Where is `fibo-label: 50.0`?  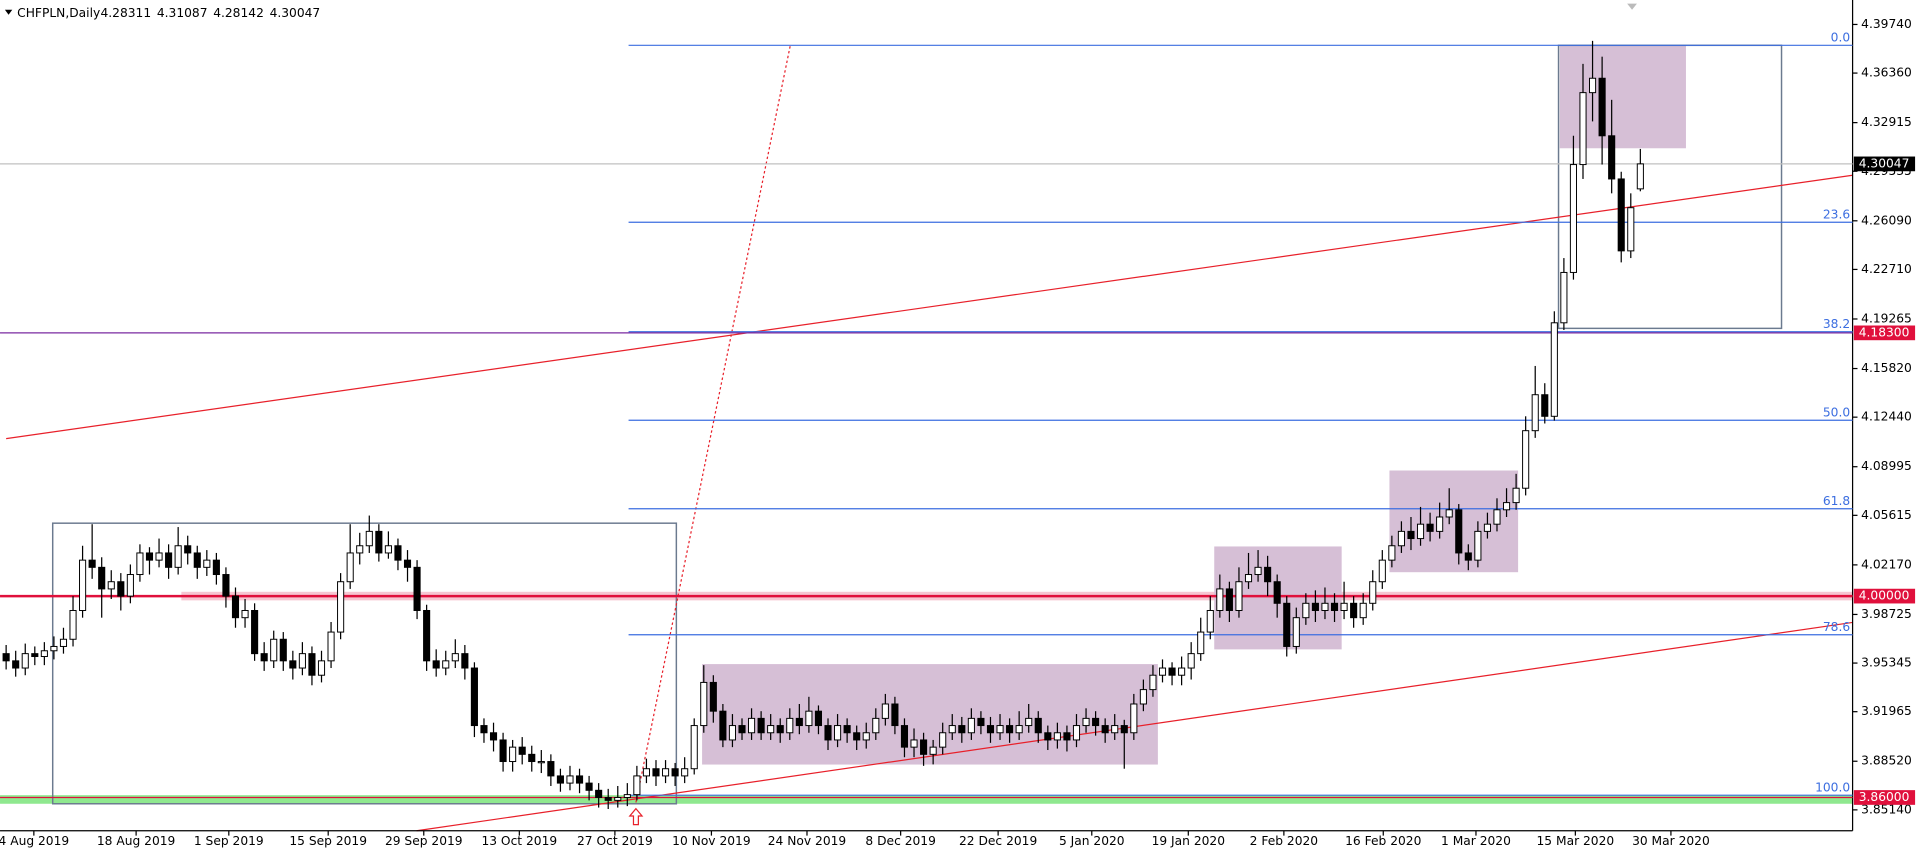
fibo-label: 50.0 is located at coordinates (1836, 412).